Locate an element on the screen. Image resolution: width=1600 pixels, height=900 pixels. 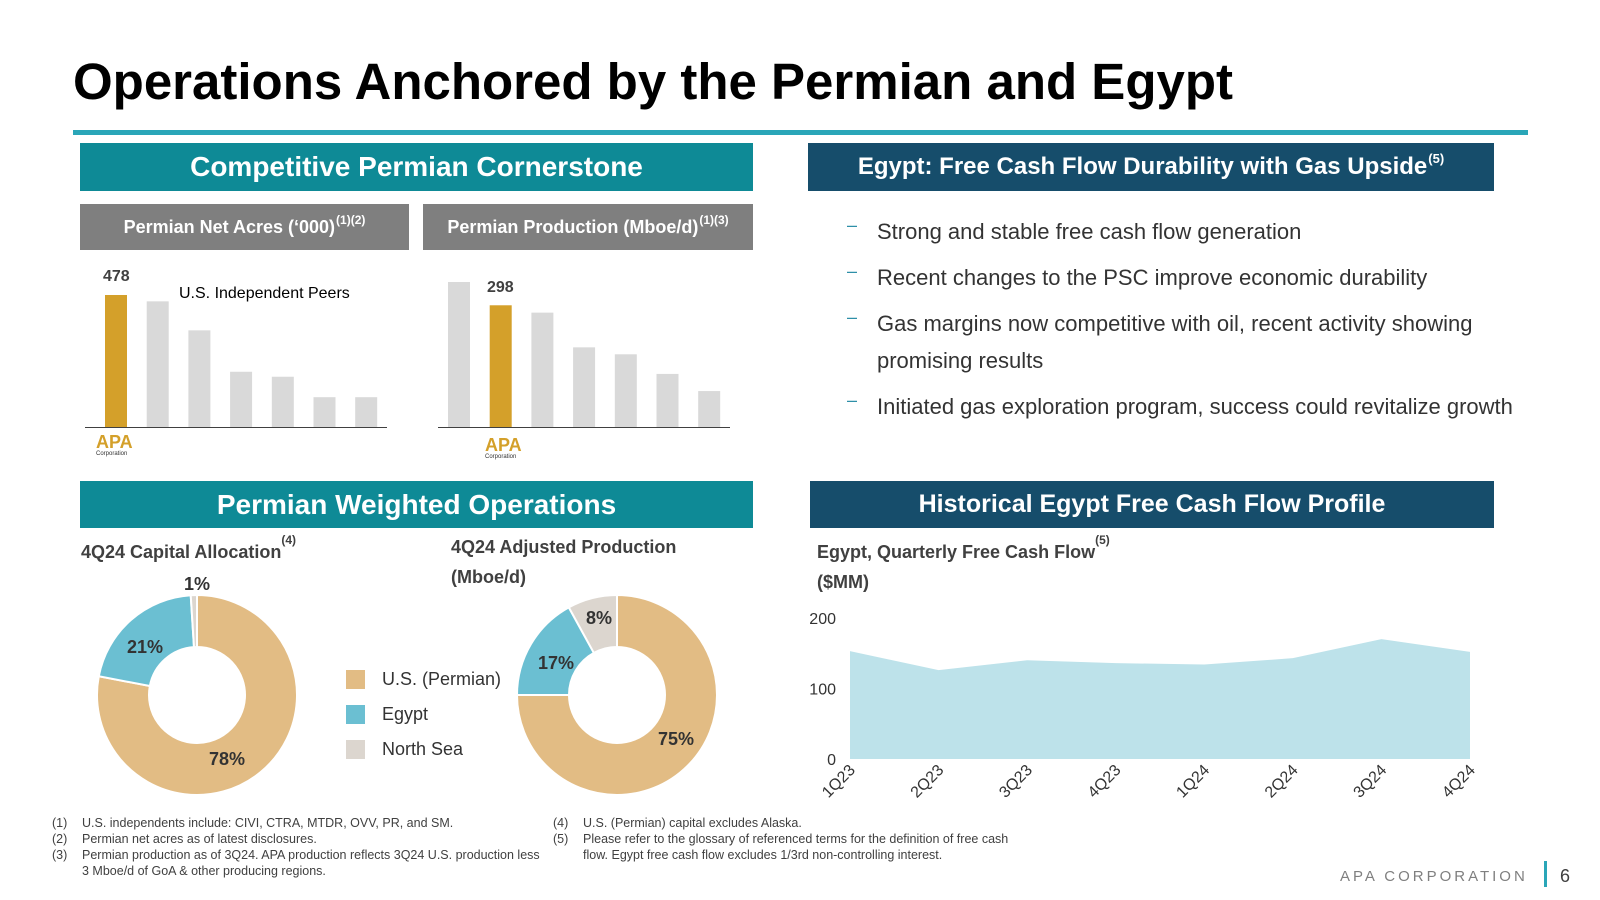
production-subheader: Permian Production (Mboe/d) (1)(3) is located at coordinates (588, 227).